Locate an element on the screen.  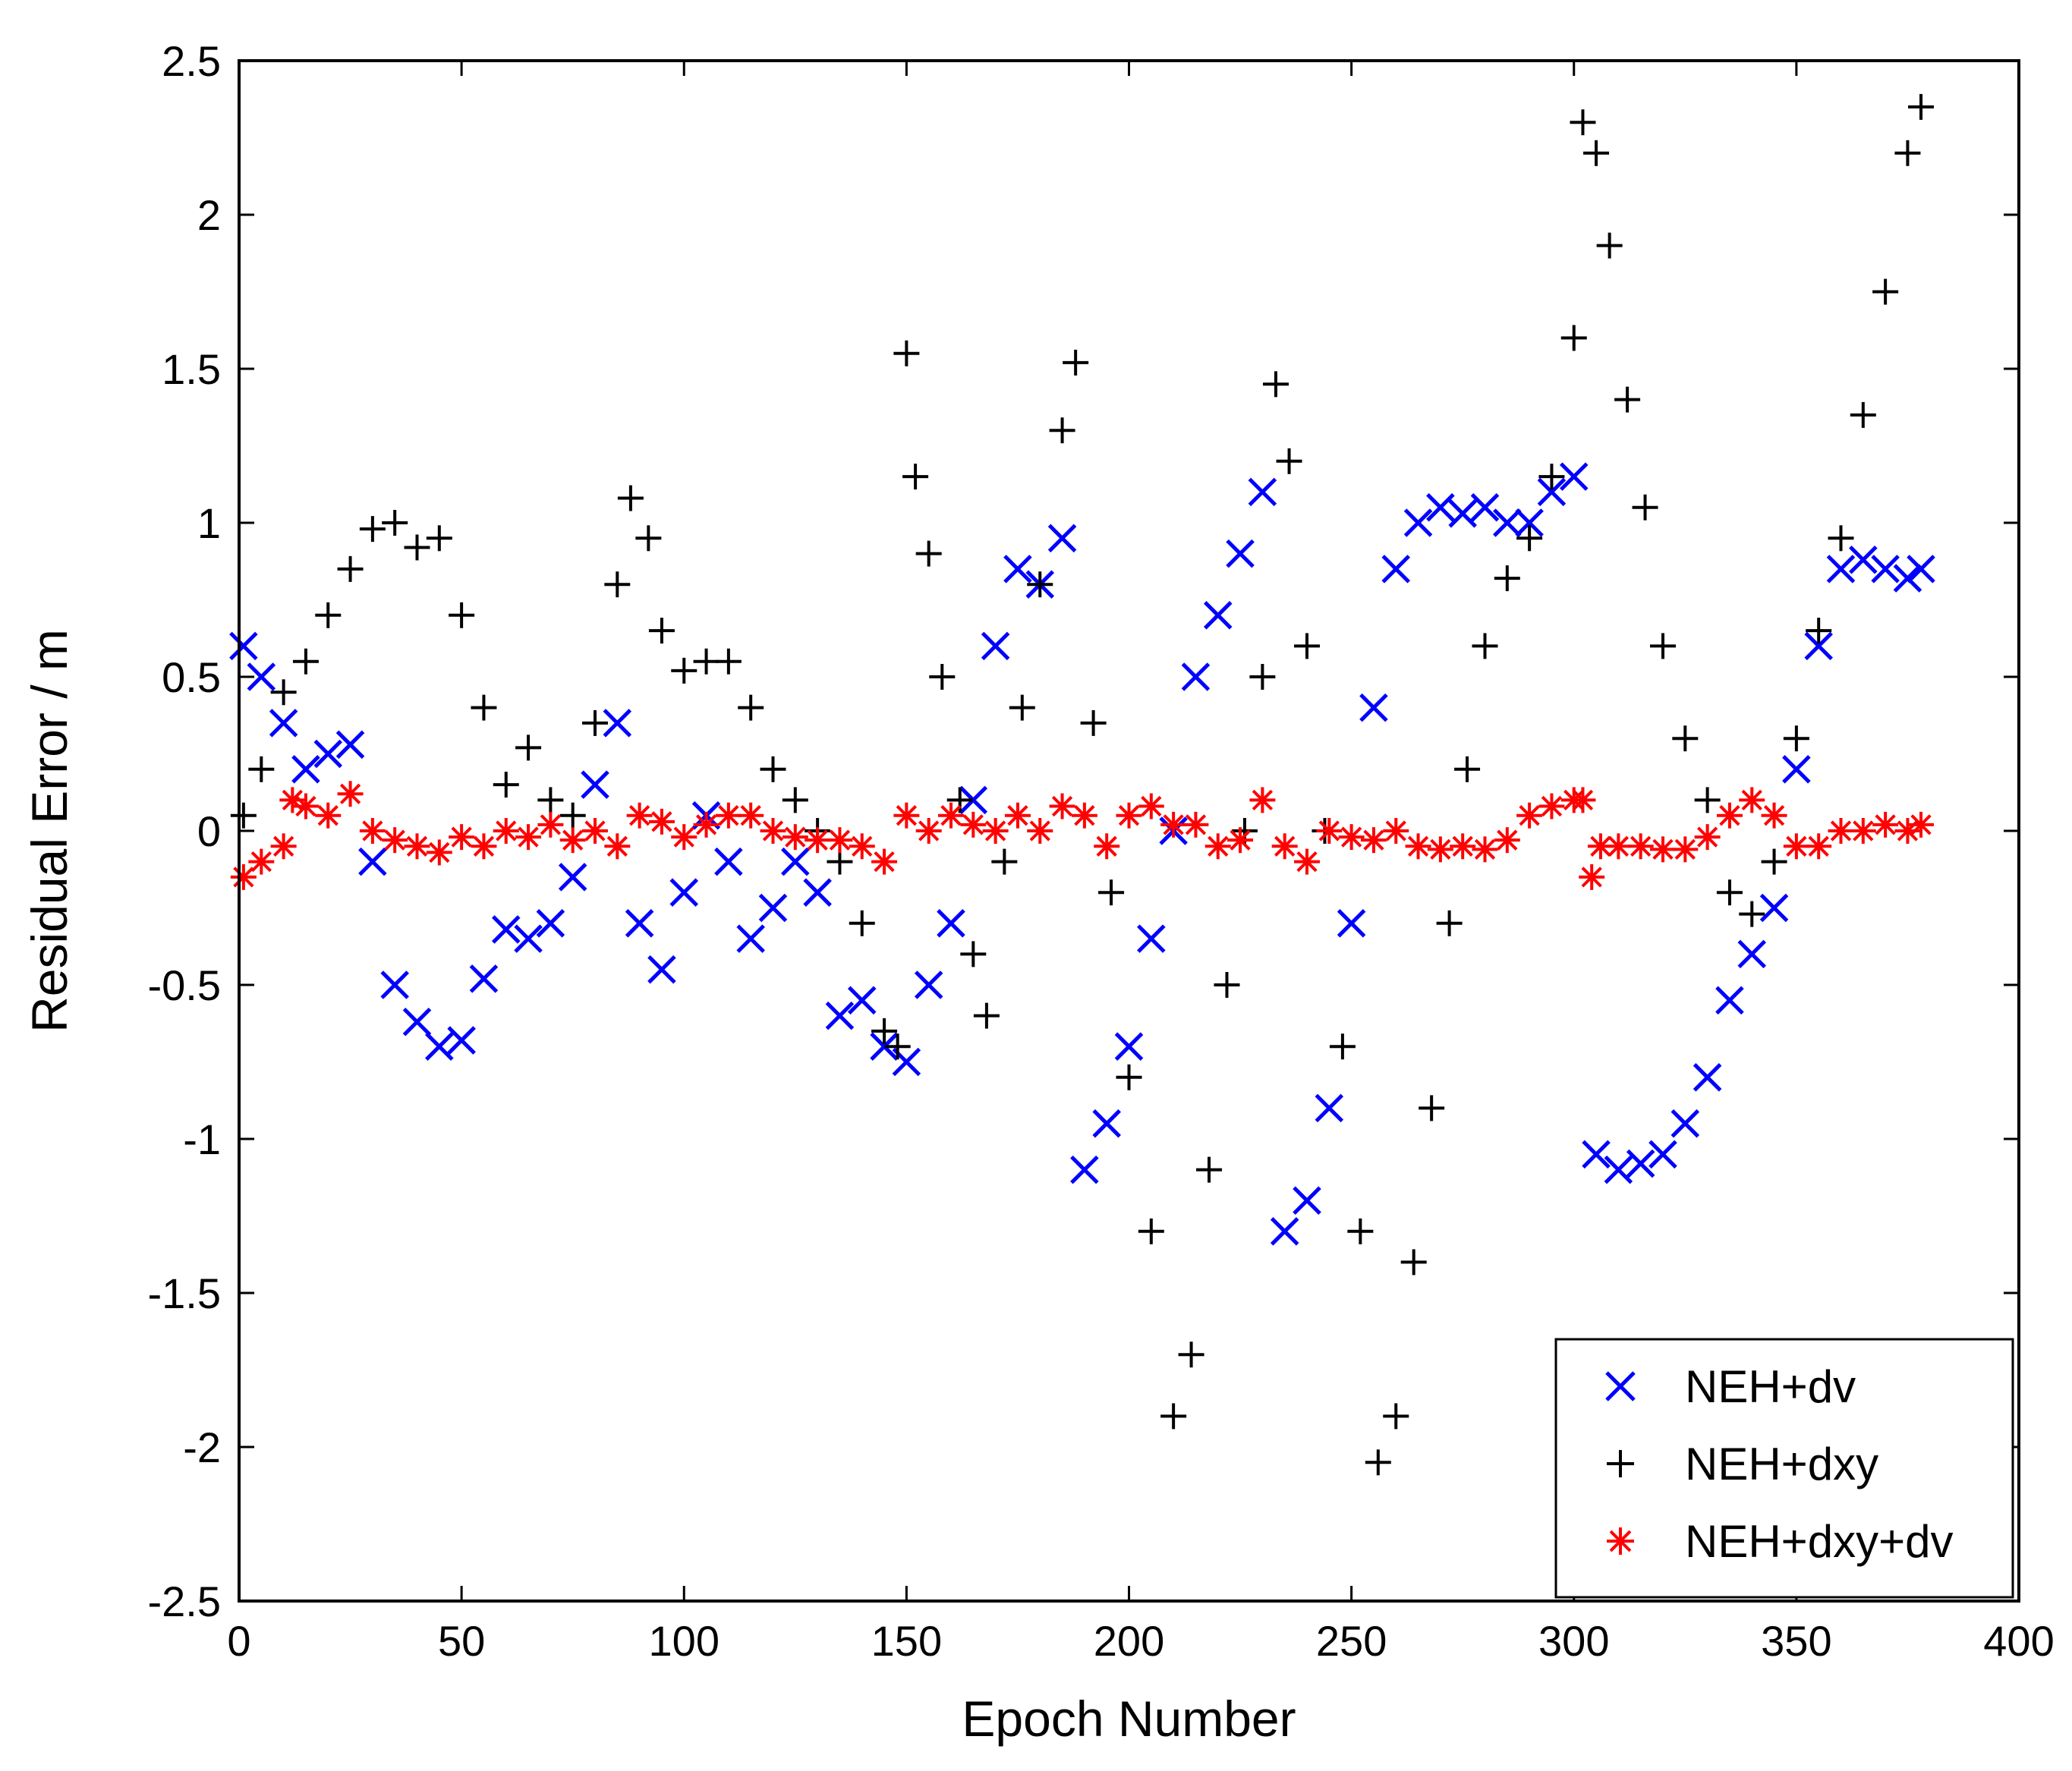
x-tick-label: 100 is located at coordinates (684, 1641).